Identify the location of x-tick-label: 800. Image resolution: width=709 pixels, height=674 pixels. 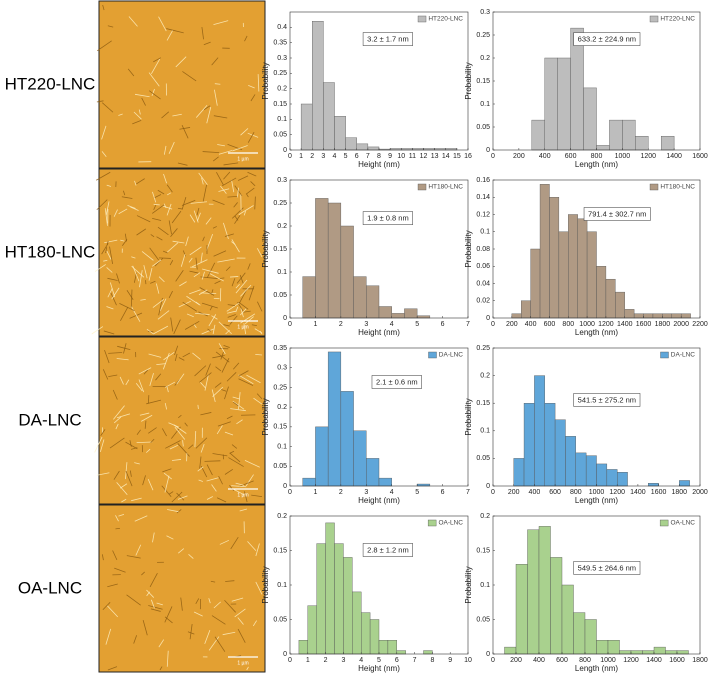
(568, 324).